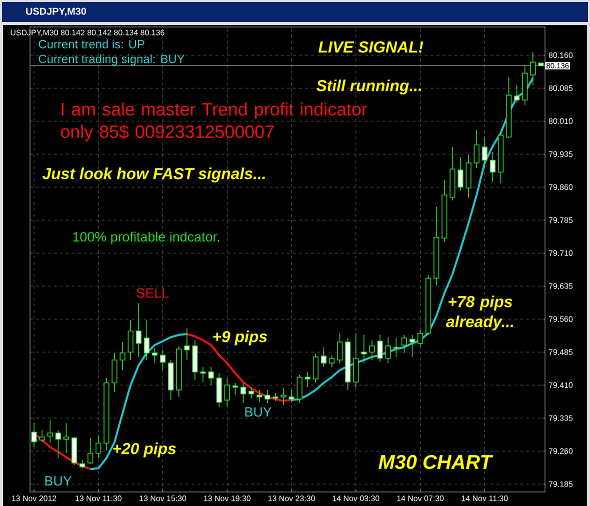 The image size is (590, 506). What do you see at coordinates (436, 462) in the screenshot?
I see `annotation: M30 CHART` at bounding box center [436, 462].